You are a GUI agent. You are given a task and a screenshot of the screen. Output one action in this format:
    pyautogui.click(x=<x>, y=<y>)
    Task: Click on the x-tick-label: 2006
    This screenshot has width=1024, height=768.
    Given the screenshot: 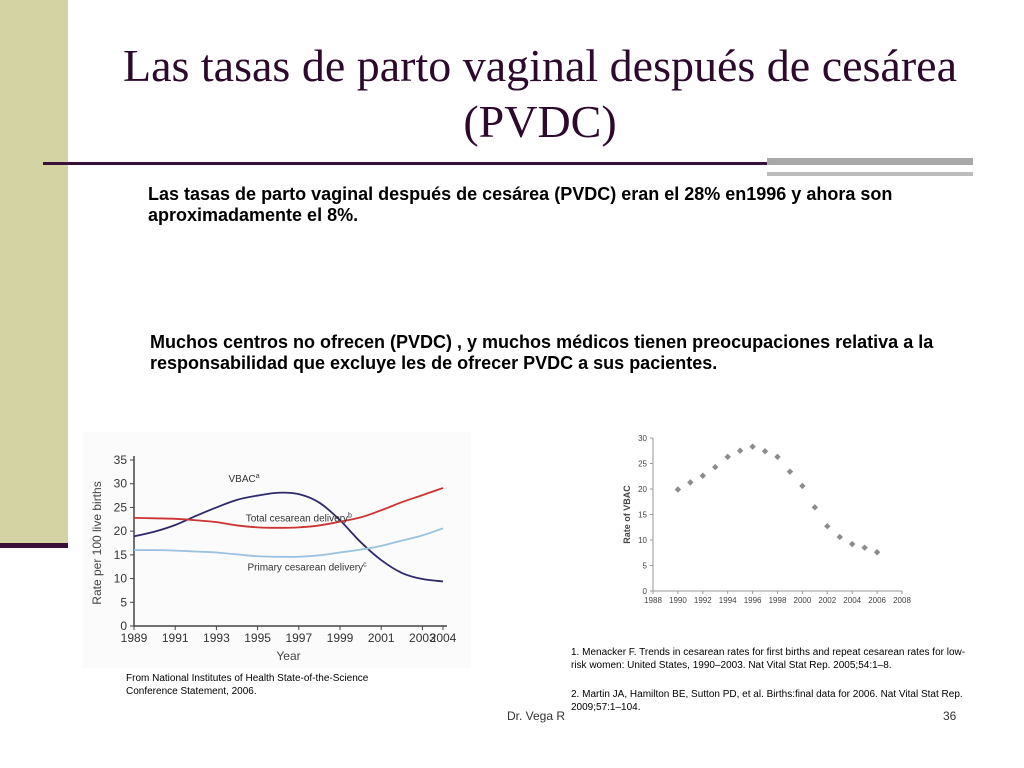 What is the action you would take?
    pyautogui.click(x=877, y=600)
    